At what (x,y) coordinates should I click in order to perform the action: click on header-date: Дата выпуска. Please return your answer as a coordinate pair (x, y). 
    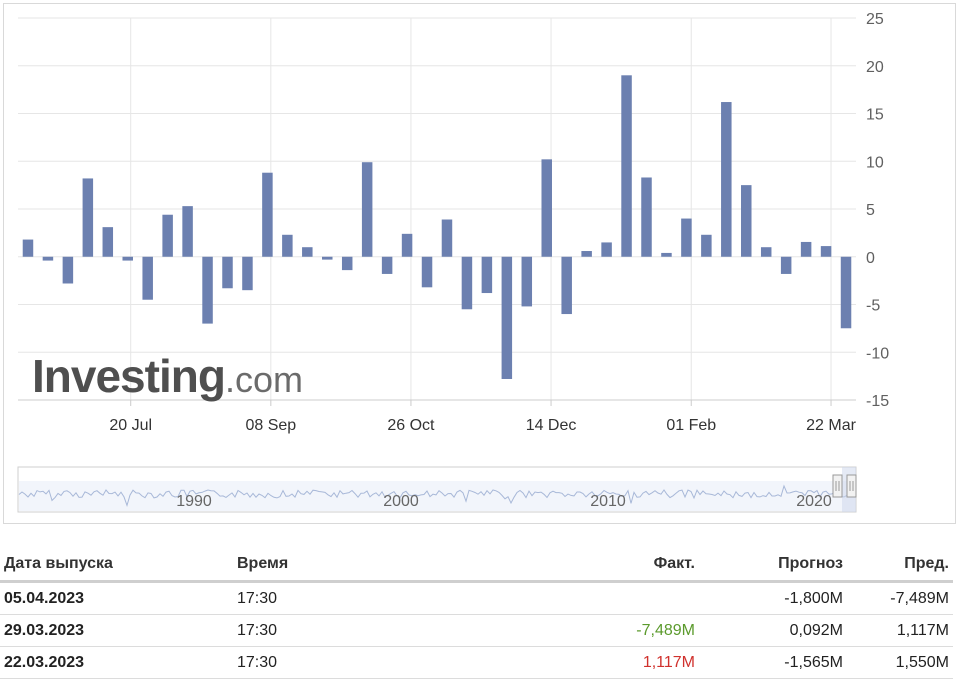
    Looking at the image, I should click on (116, 565).